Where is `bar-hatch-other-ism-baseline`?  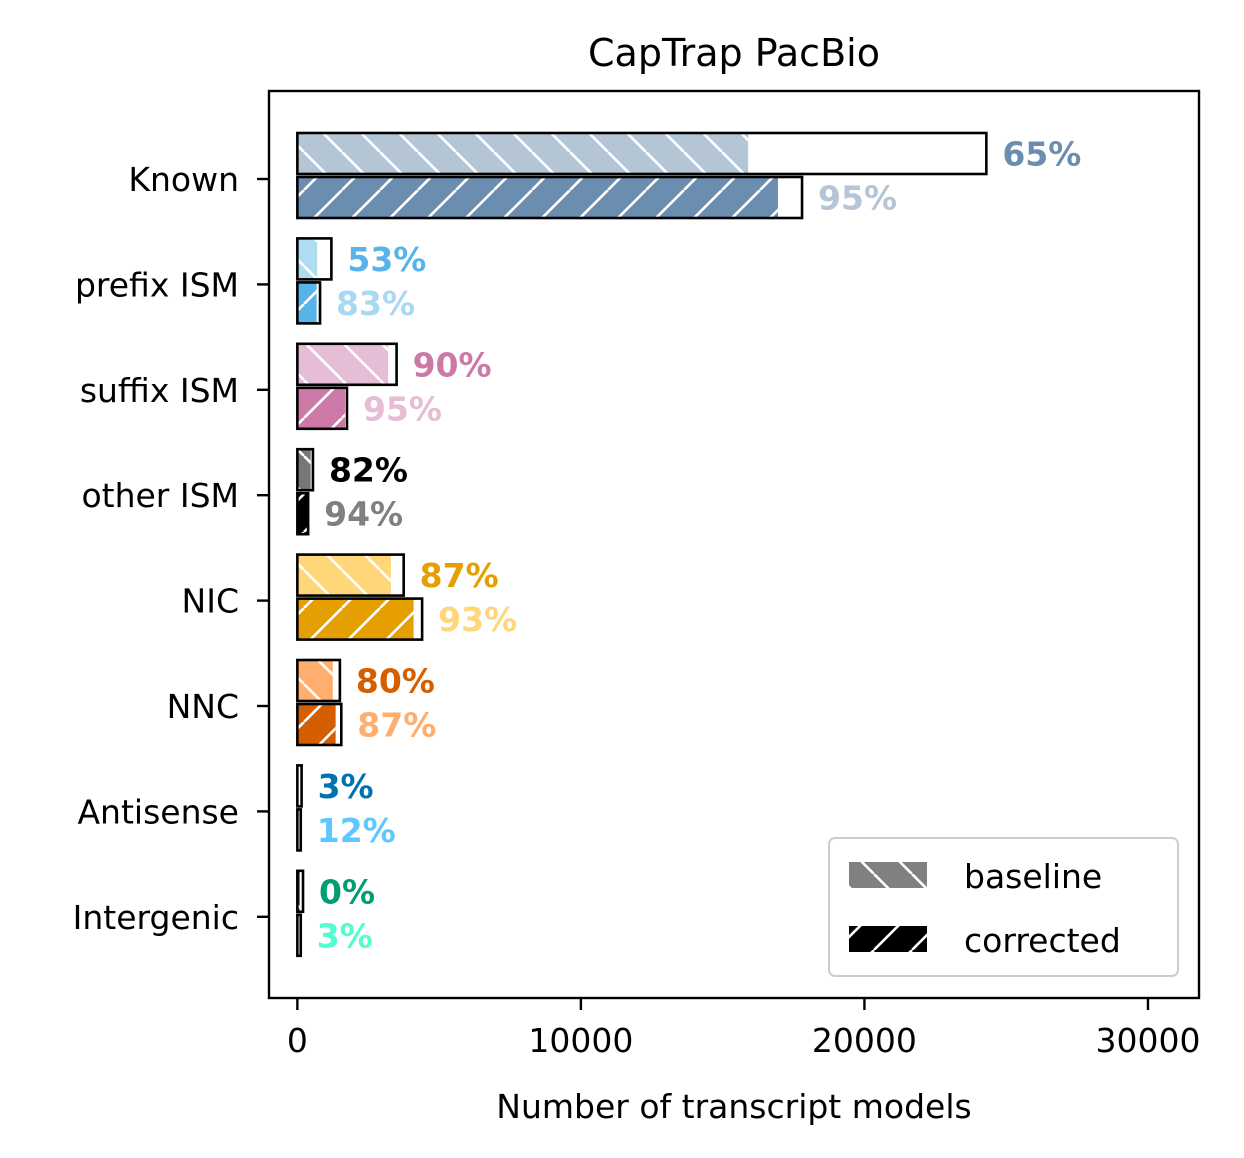 bar-hatch-other-ism-baseline is located at coordinates (304, 470).